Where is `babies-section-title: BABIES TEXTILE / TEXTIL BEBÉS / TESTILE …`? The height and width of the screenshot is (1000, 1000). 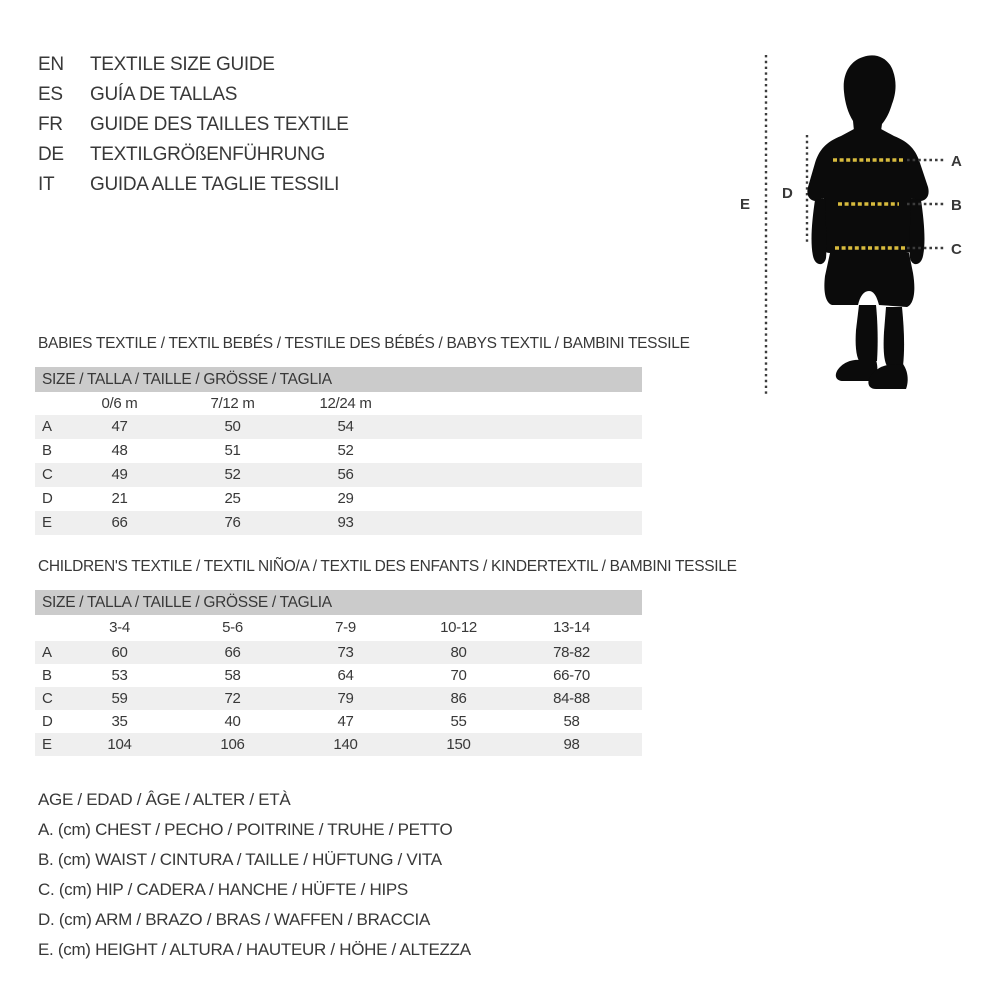
babies-section-title: BABIES TEXTILE / TEXTIL BEBÉS / TESTILE … is located at coordinates (364, 343).